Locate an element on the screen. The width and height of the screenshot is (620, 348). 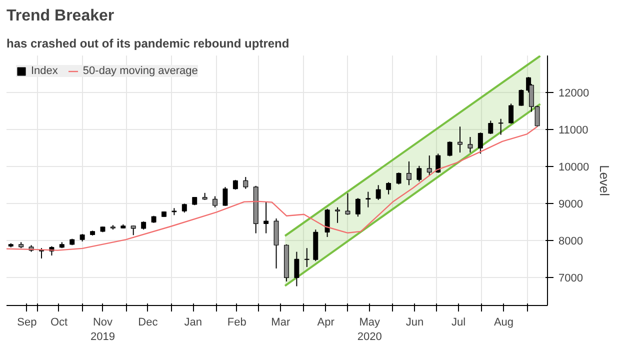
y-tick-label: 12000 is located at coordinates (574, 94).